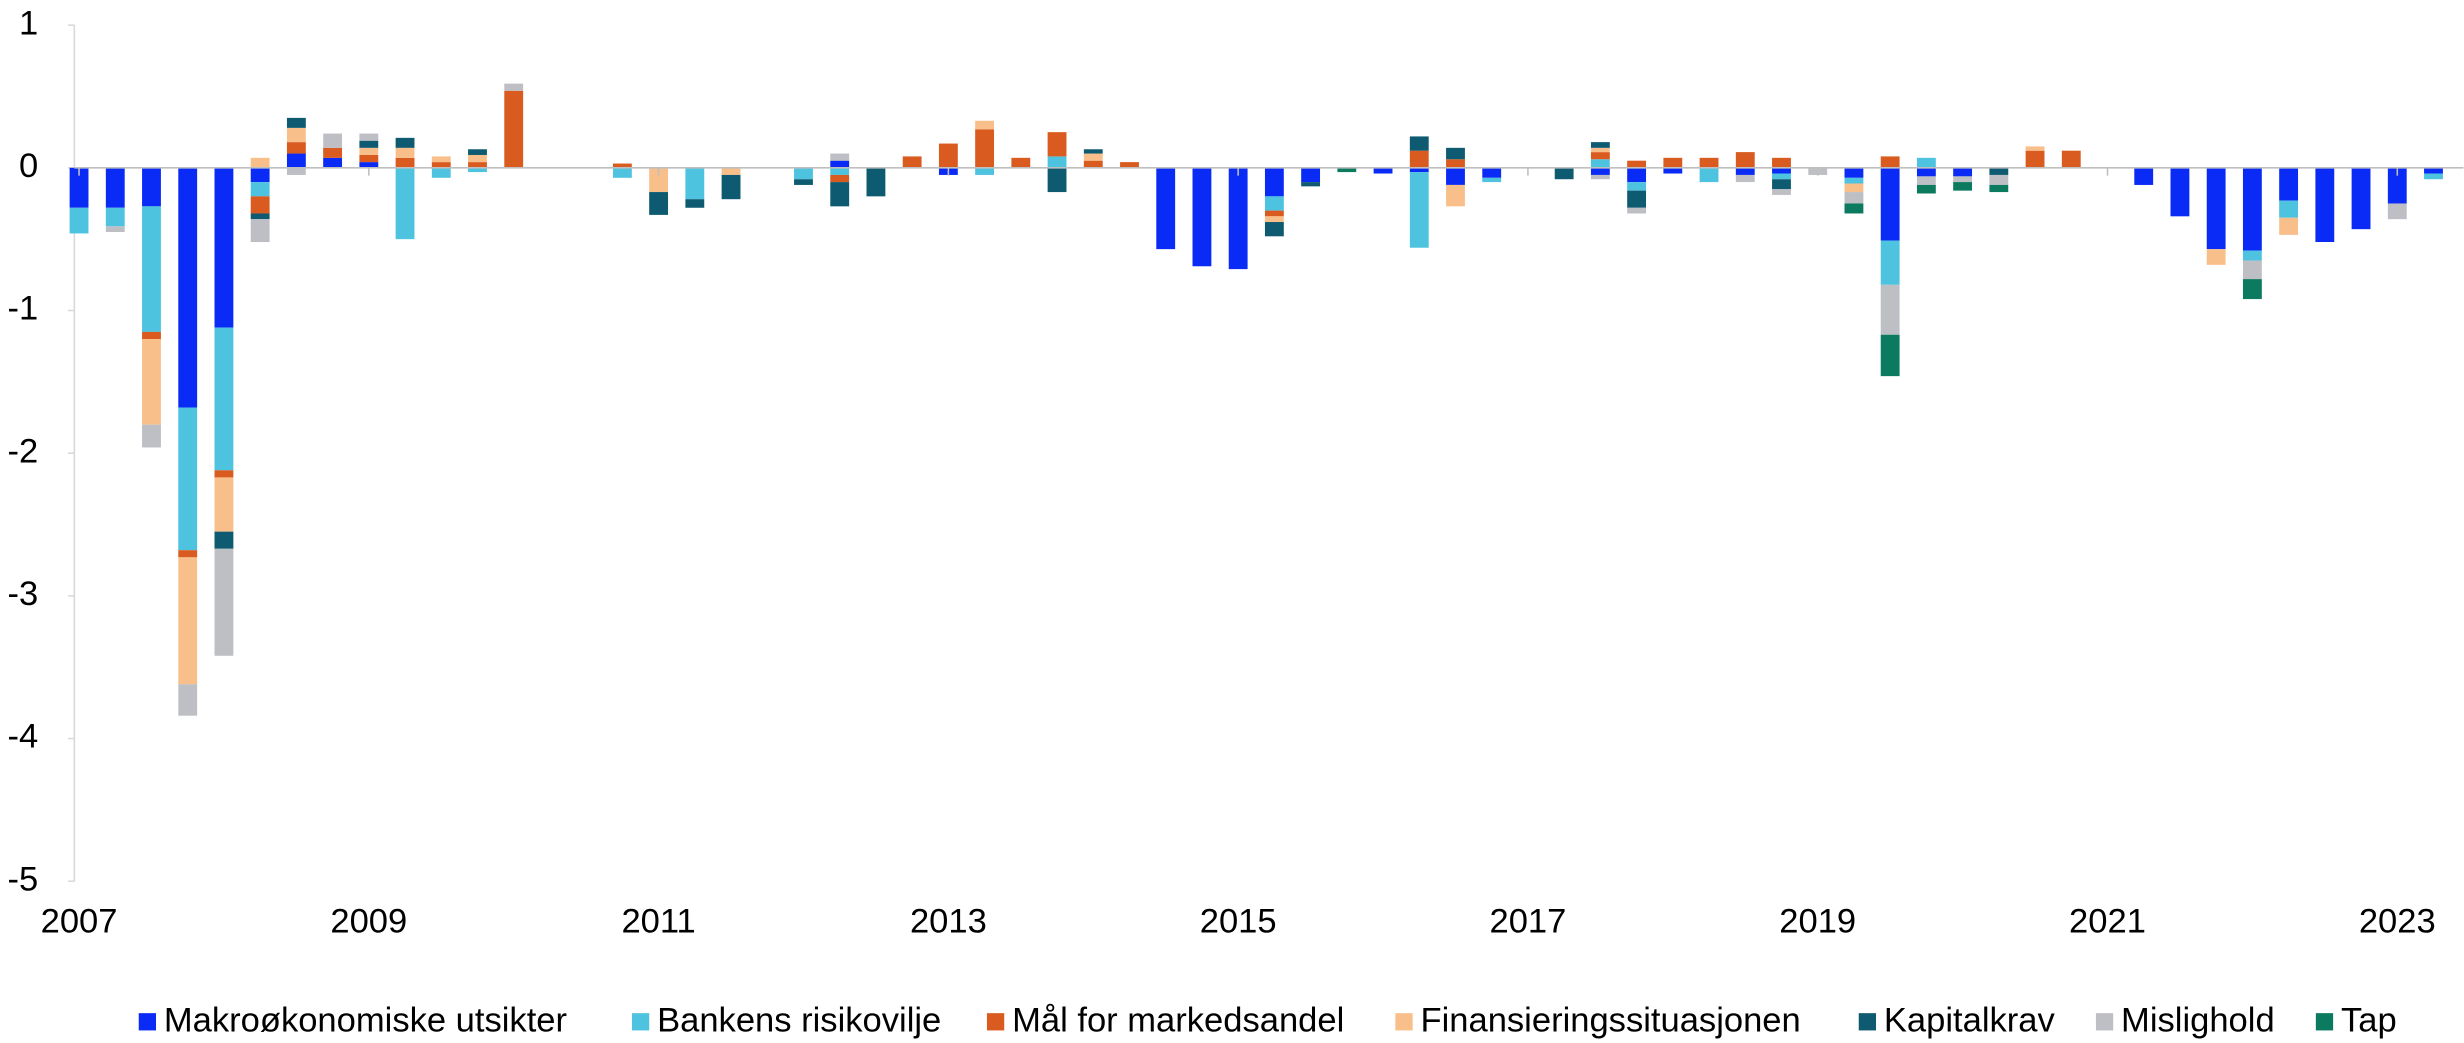 This screenshot has width=2464, height=1043. What do you see at coordinates (2369, 1021) in the screenshot?
I see `legend-label: Tap` at bounding box center [2369, 1021].